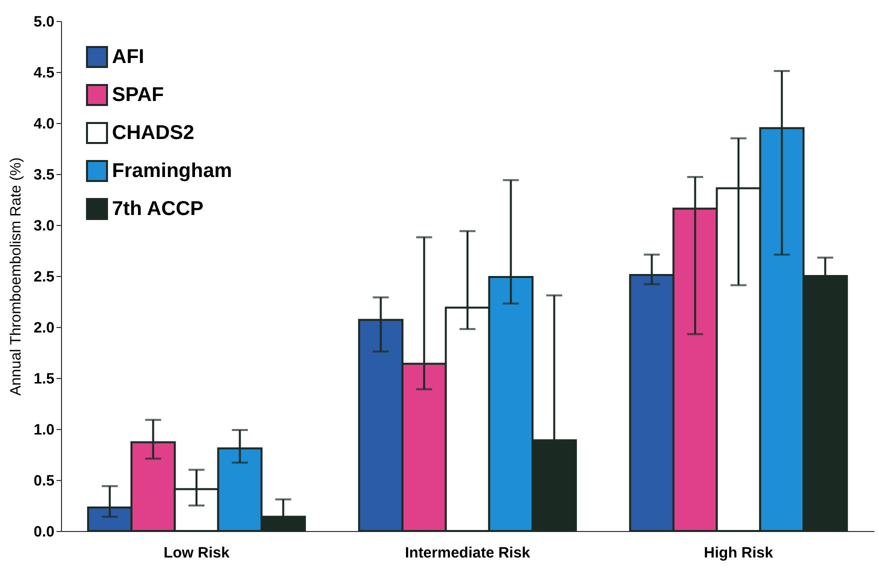 Image resolution: width=879 pixels, height=568 pixels. Describe the element at coordinates (197, 553) in the screenshot. I see `x-tick-label: Low Risk` at that location.